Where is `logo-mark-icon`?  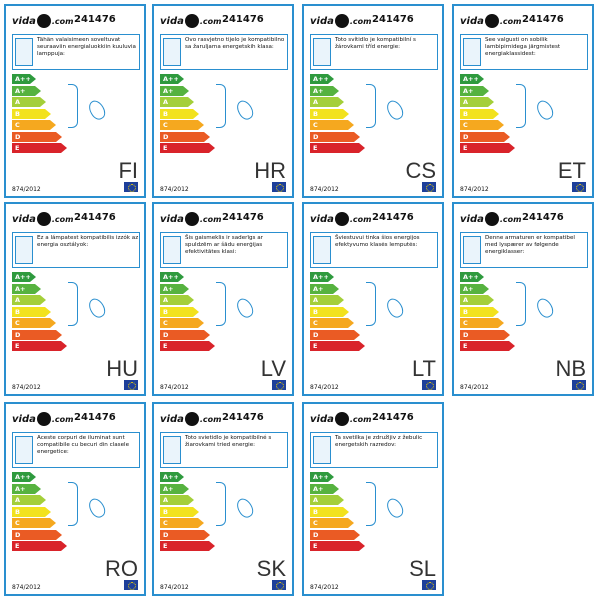
logo-mark-icon is located at coordinates (191, 419).